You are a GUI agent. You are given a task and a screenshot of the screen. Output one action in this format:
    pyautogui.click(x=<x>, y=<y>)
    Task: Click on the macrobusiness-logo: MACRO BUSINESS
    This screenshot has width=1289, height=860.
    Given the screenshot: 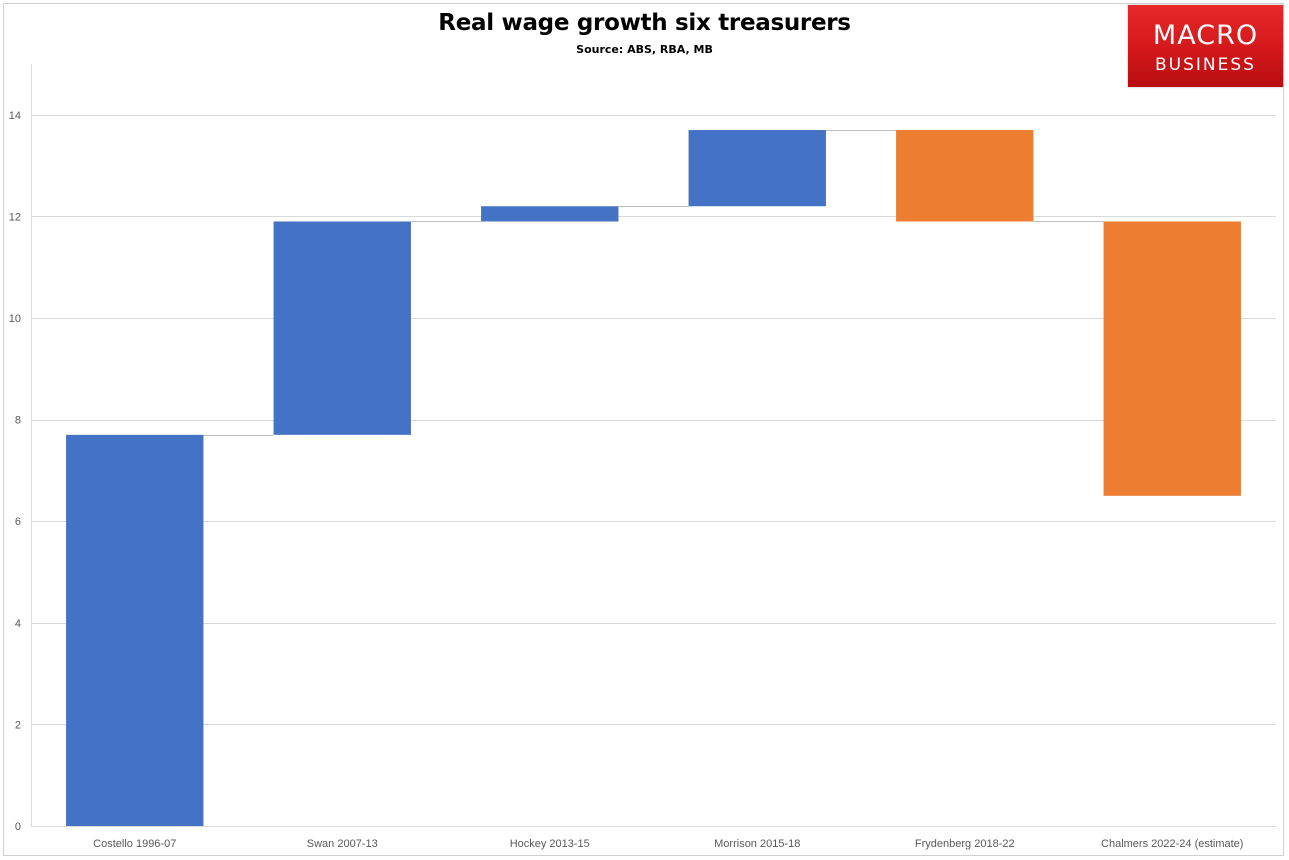 What is the action you would take?
    pyautogui.click(x=1205, y=46)
    